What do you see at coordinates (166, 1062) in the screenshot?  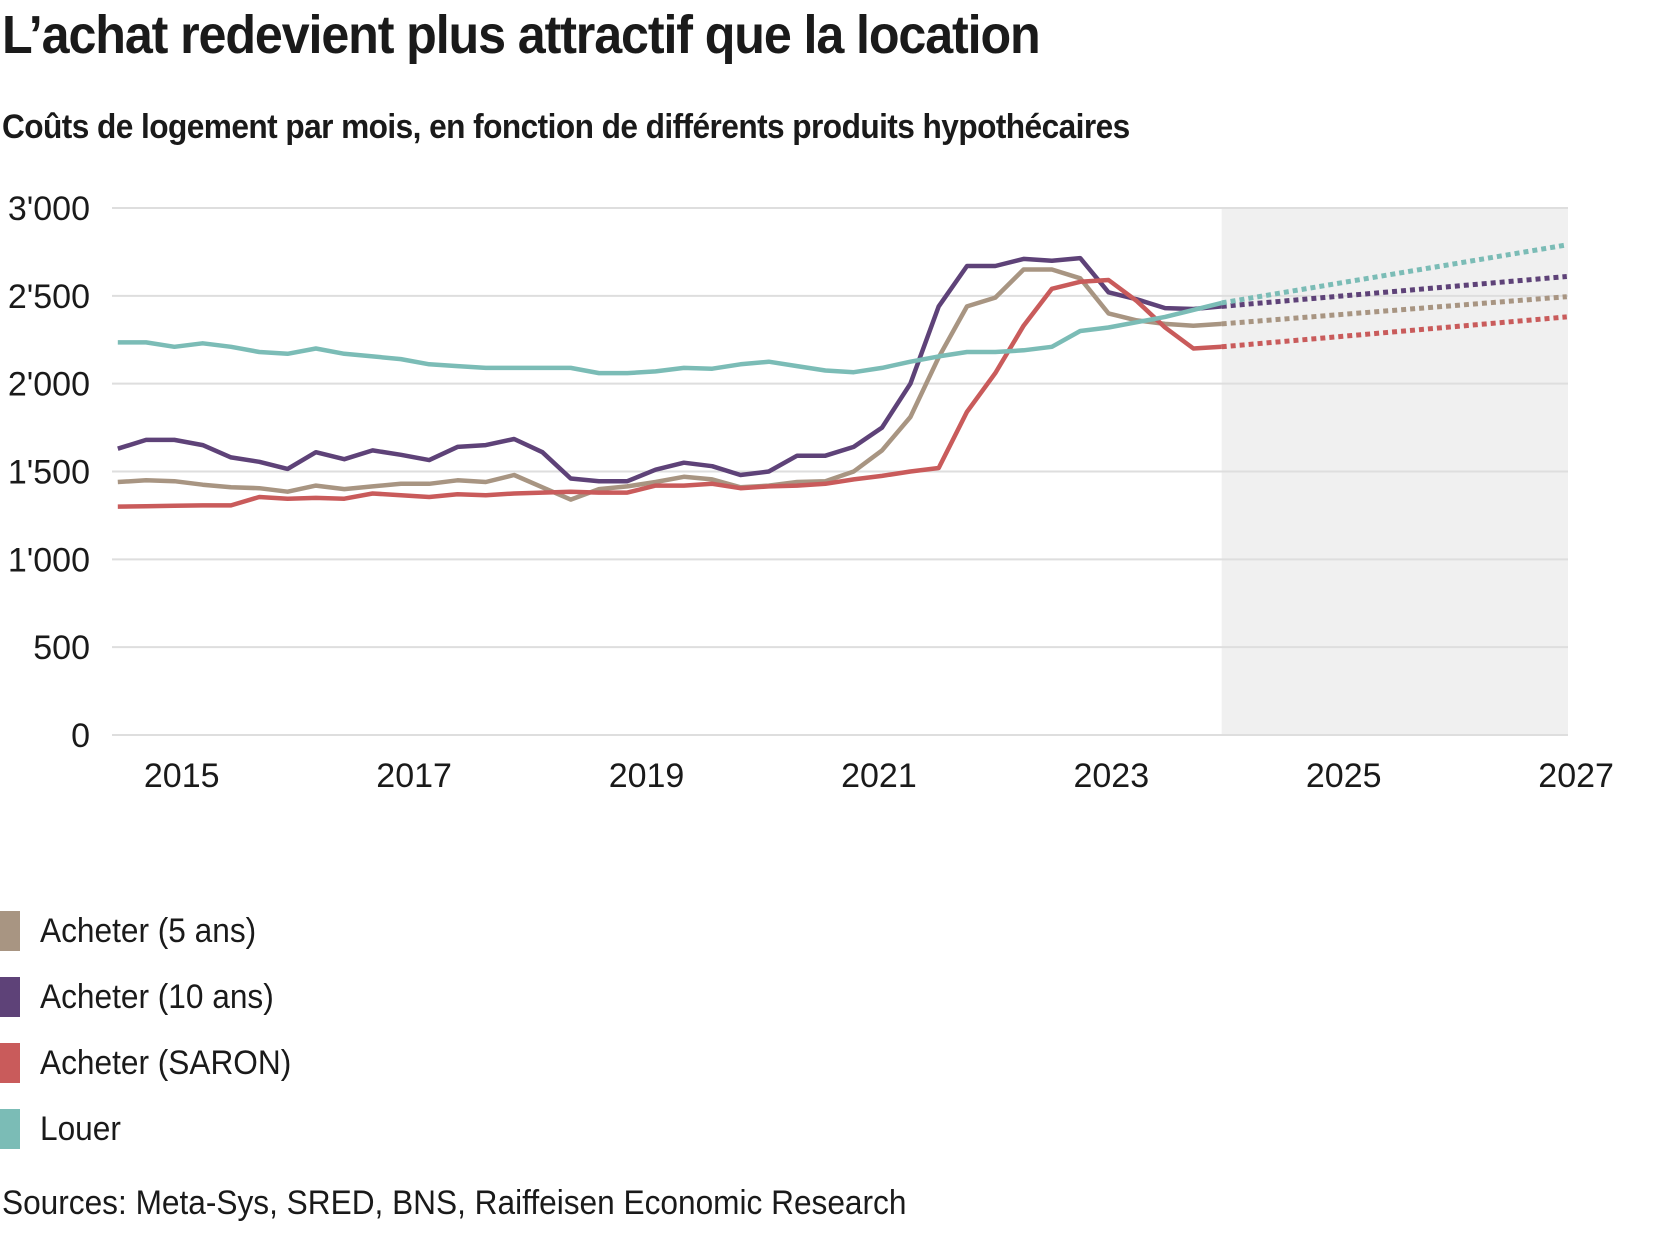 I see `legend-label: Acheter (SARON)` at bounding box center [166, 1062].